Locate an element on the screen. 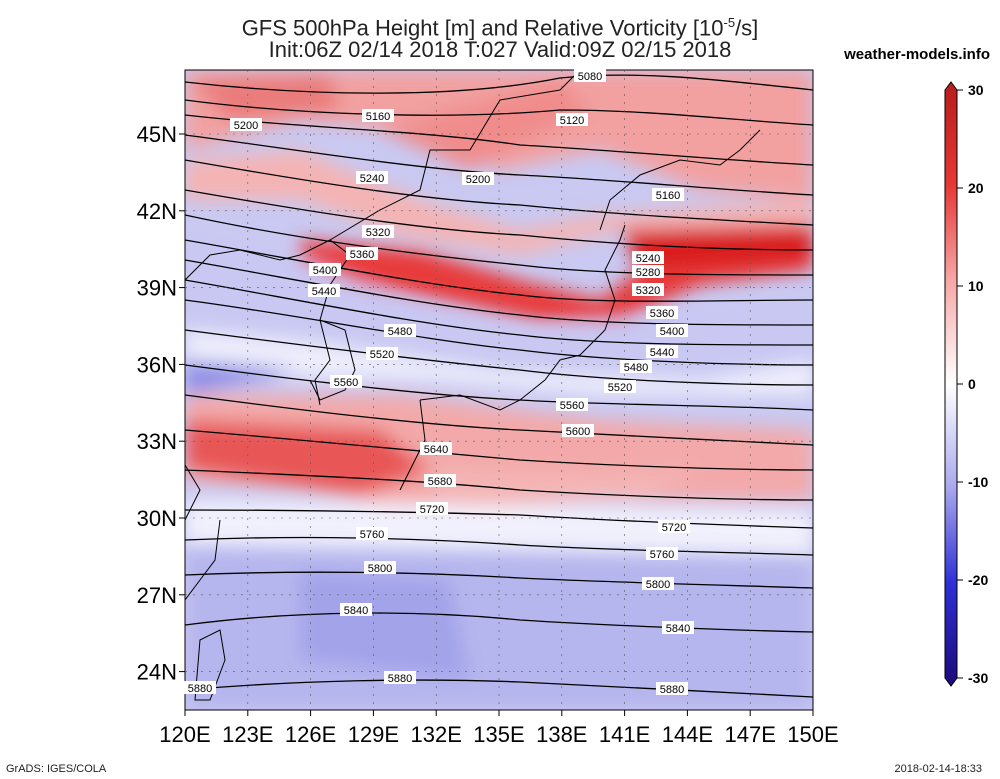 This screenshot has height=779, width=1000. contour-label: 5720 is located at coordinates (674, 528).